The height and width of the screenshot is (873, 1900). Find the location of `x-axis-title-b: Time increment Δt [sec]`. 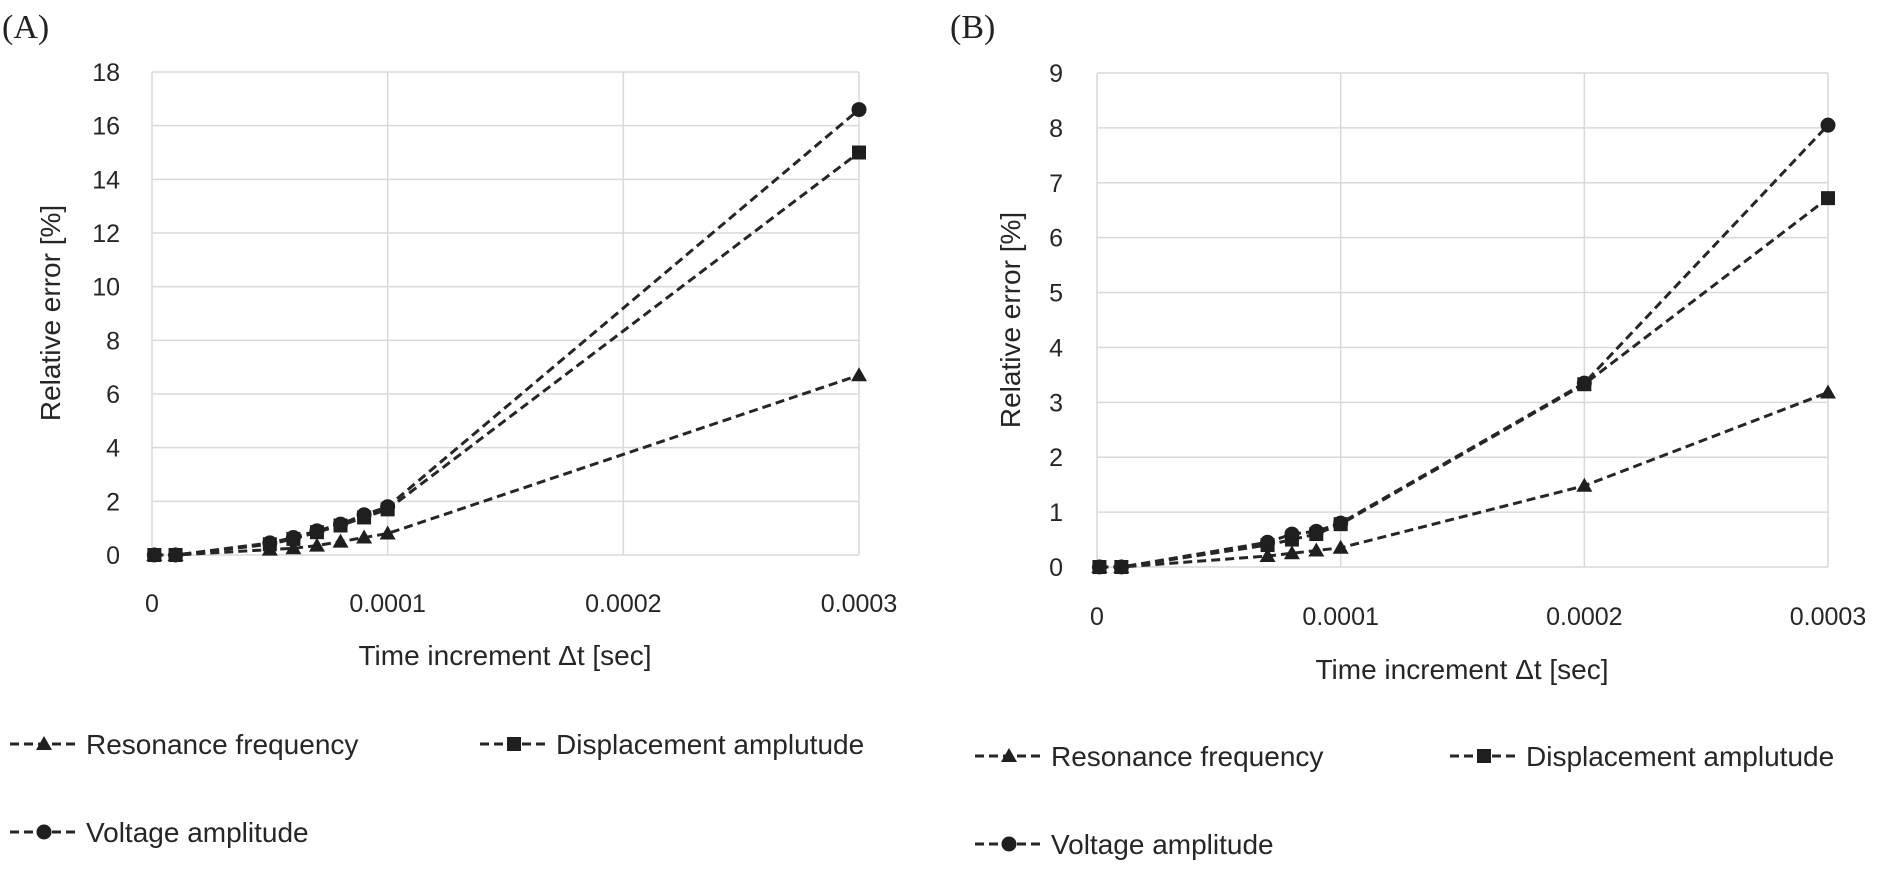

x-axis-title-b: Time increment Δt [sec] is located at coordinates (1461, 669).